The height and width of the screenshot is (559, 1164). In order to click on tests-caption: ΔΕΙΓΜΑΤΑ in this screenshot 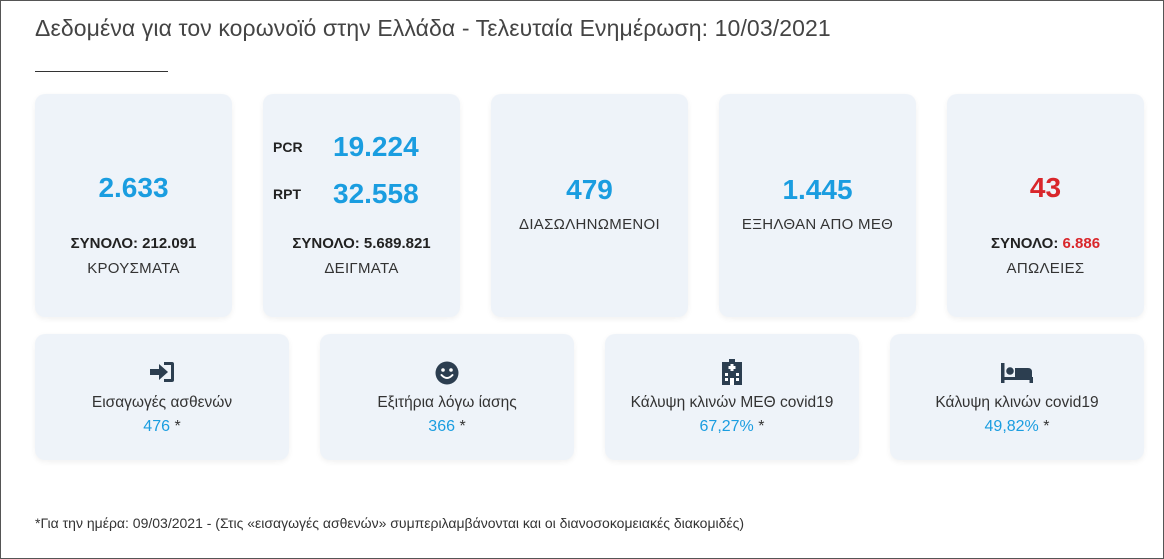, I will do `click(361, 268)`.